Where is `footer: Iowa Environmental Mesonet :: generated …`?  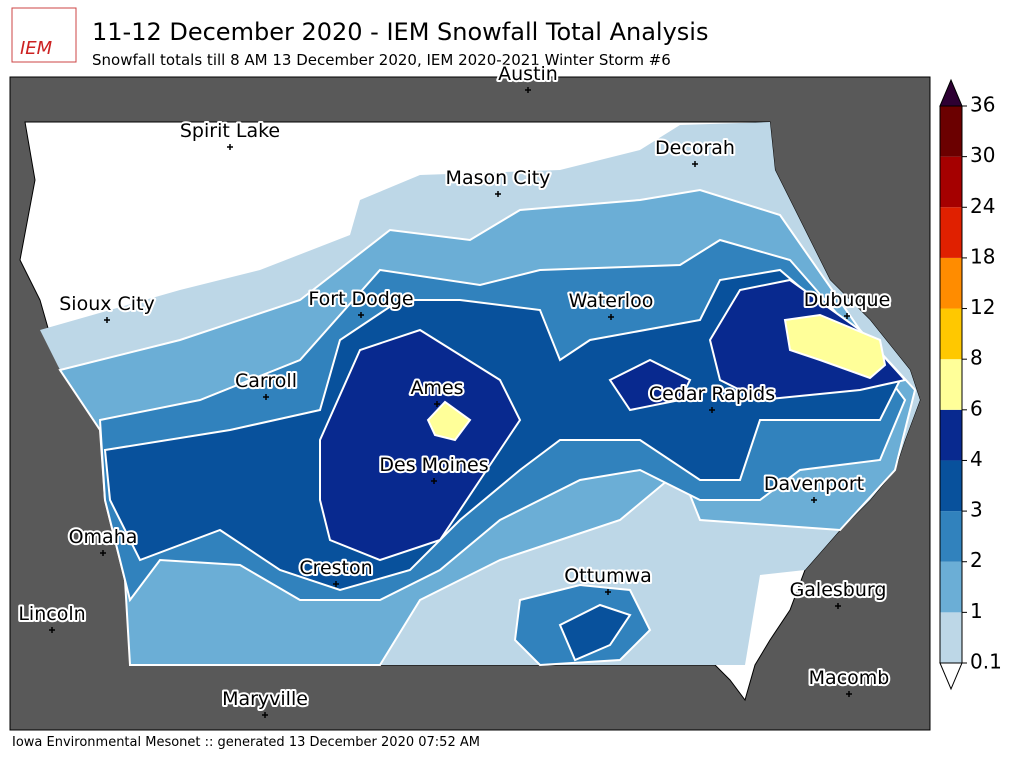 footer: Iowa Environmental Mesonet :: generated … is located at coordinates (246, 742).